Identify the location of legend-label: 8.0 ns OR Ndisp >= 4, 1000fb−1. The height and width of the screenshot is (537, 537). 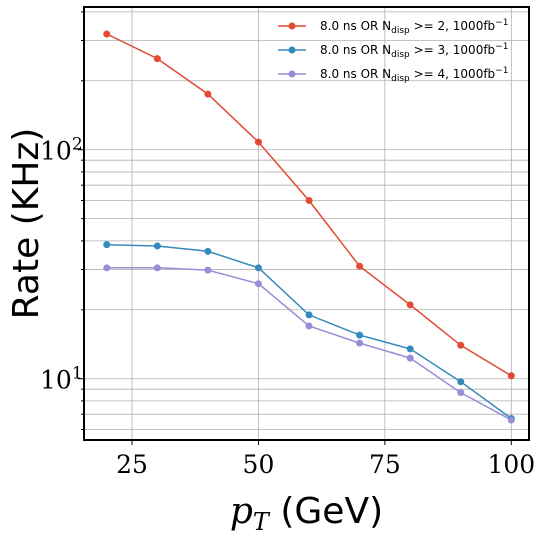
(414, 75).